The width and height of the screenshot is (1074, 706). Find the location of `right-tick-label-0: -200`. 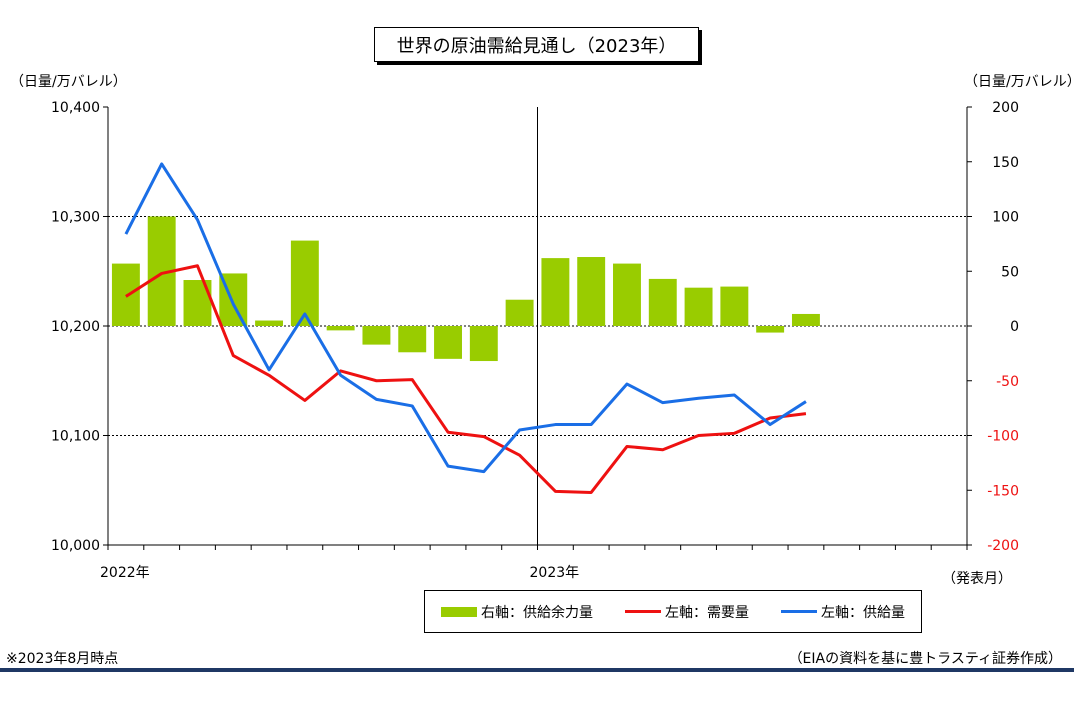

right-tick-label-0: -200 is located at coordinates (1003, 546).